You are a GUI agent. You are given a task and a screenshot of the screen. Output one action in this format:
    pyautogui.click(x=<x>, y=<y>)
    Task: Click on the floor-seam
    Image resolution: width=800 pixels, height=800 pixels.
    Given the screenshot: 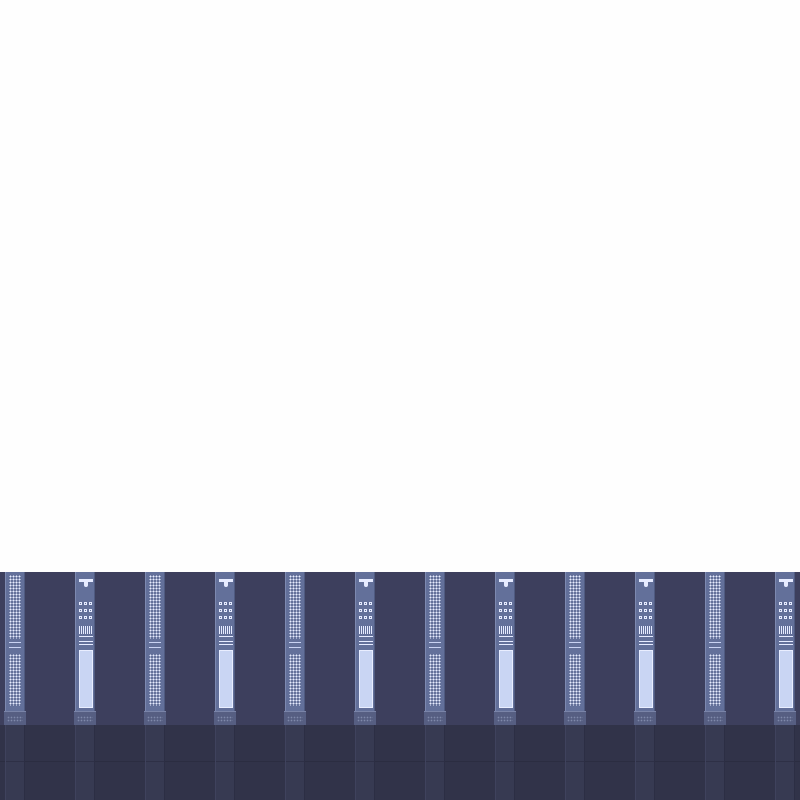 What is the action you would take?
    pyautogui.click(x=400, y=761)
    